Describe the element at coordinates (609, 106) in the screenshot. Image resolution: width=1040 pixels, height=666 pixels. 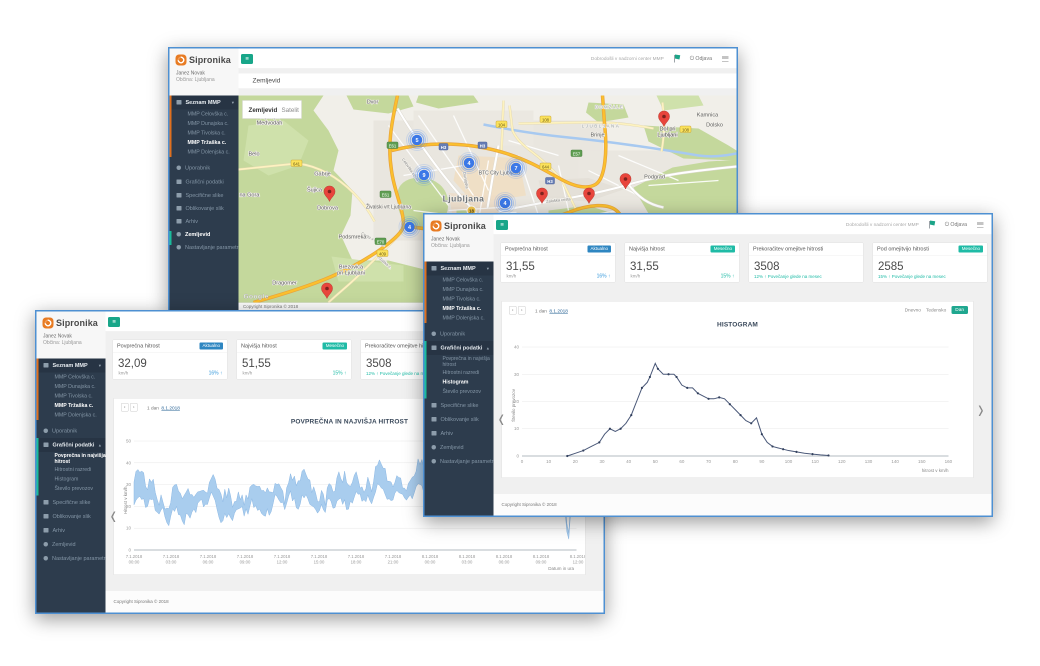
I see `svg-text: DOMŽALE` at that location.